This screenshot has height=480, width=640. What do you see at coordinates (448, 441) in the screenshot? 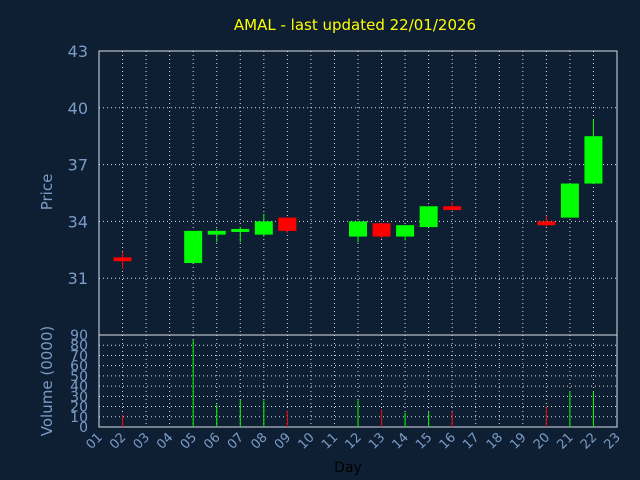
I see `x-tick-label: 16` at bounding box center [448, 441].